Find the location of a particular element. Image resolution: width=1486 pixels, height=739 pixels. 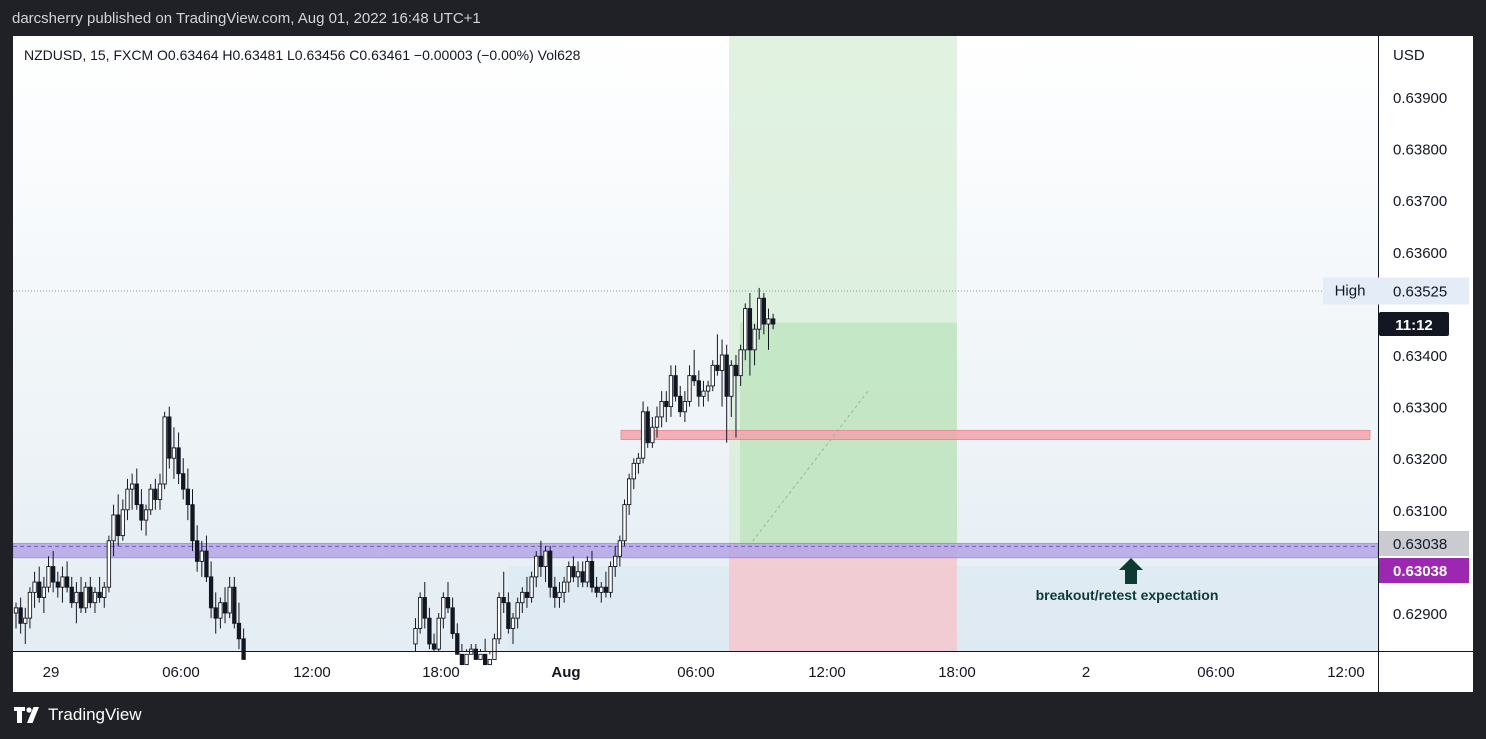

price-label-last: 0.63038 is located at coordinates (1420, 571).